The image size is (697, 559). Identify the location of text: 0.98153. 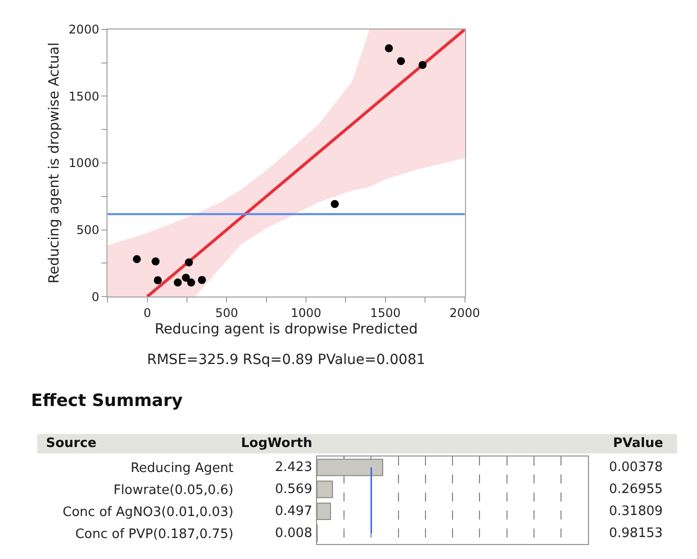
(636, 533).